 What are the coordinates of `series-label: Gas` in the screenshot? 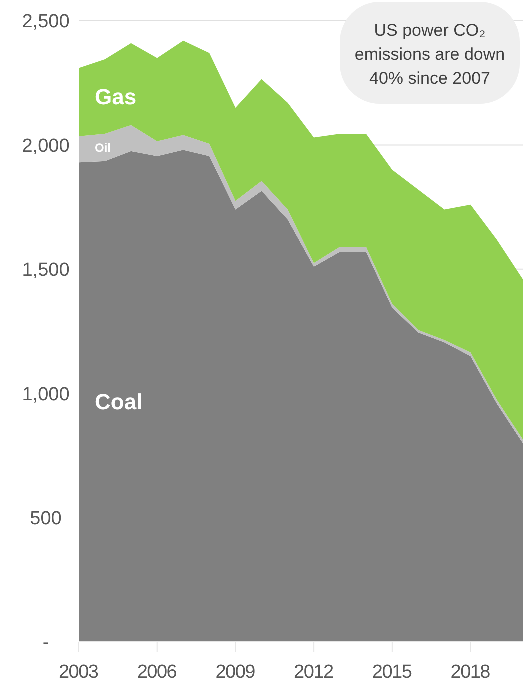 It's located at (116, 97).